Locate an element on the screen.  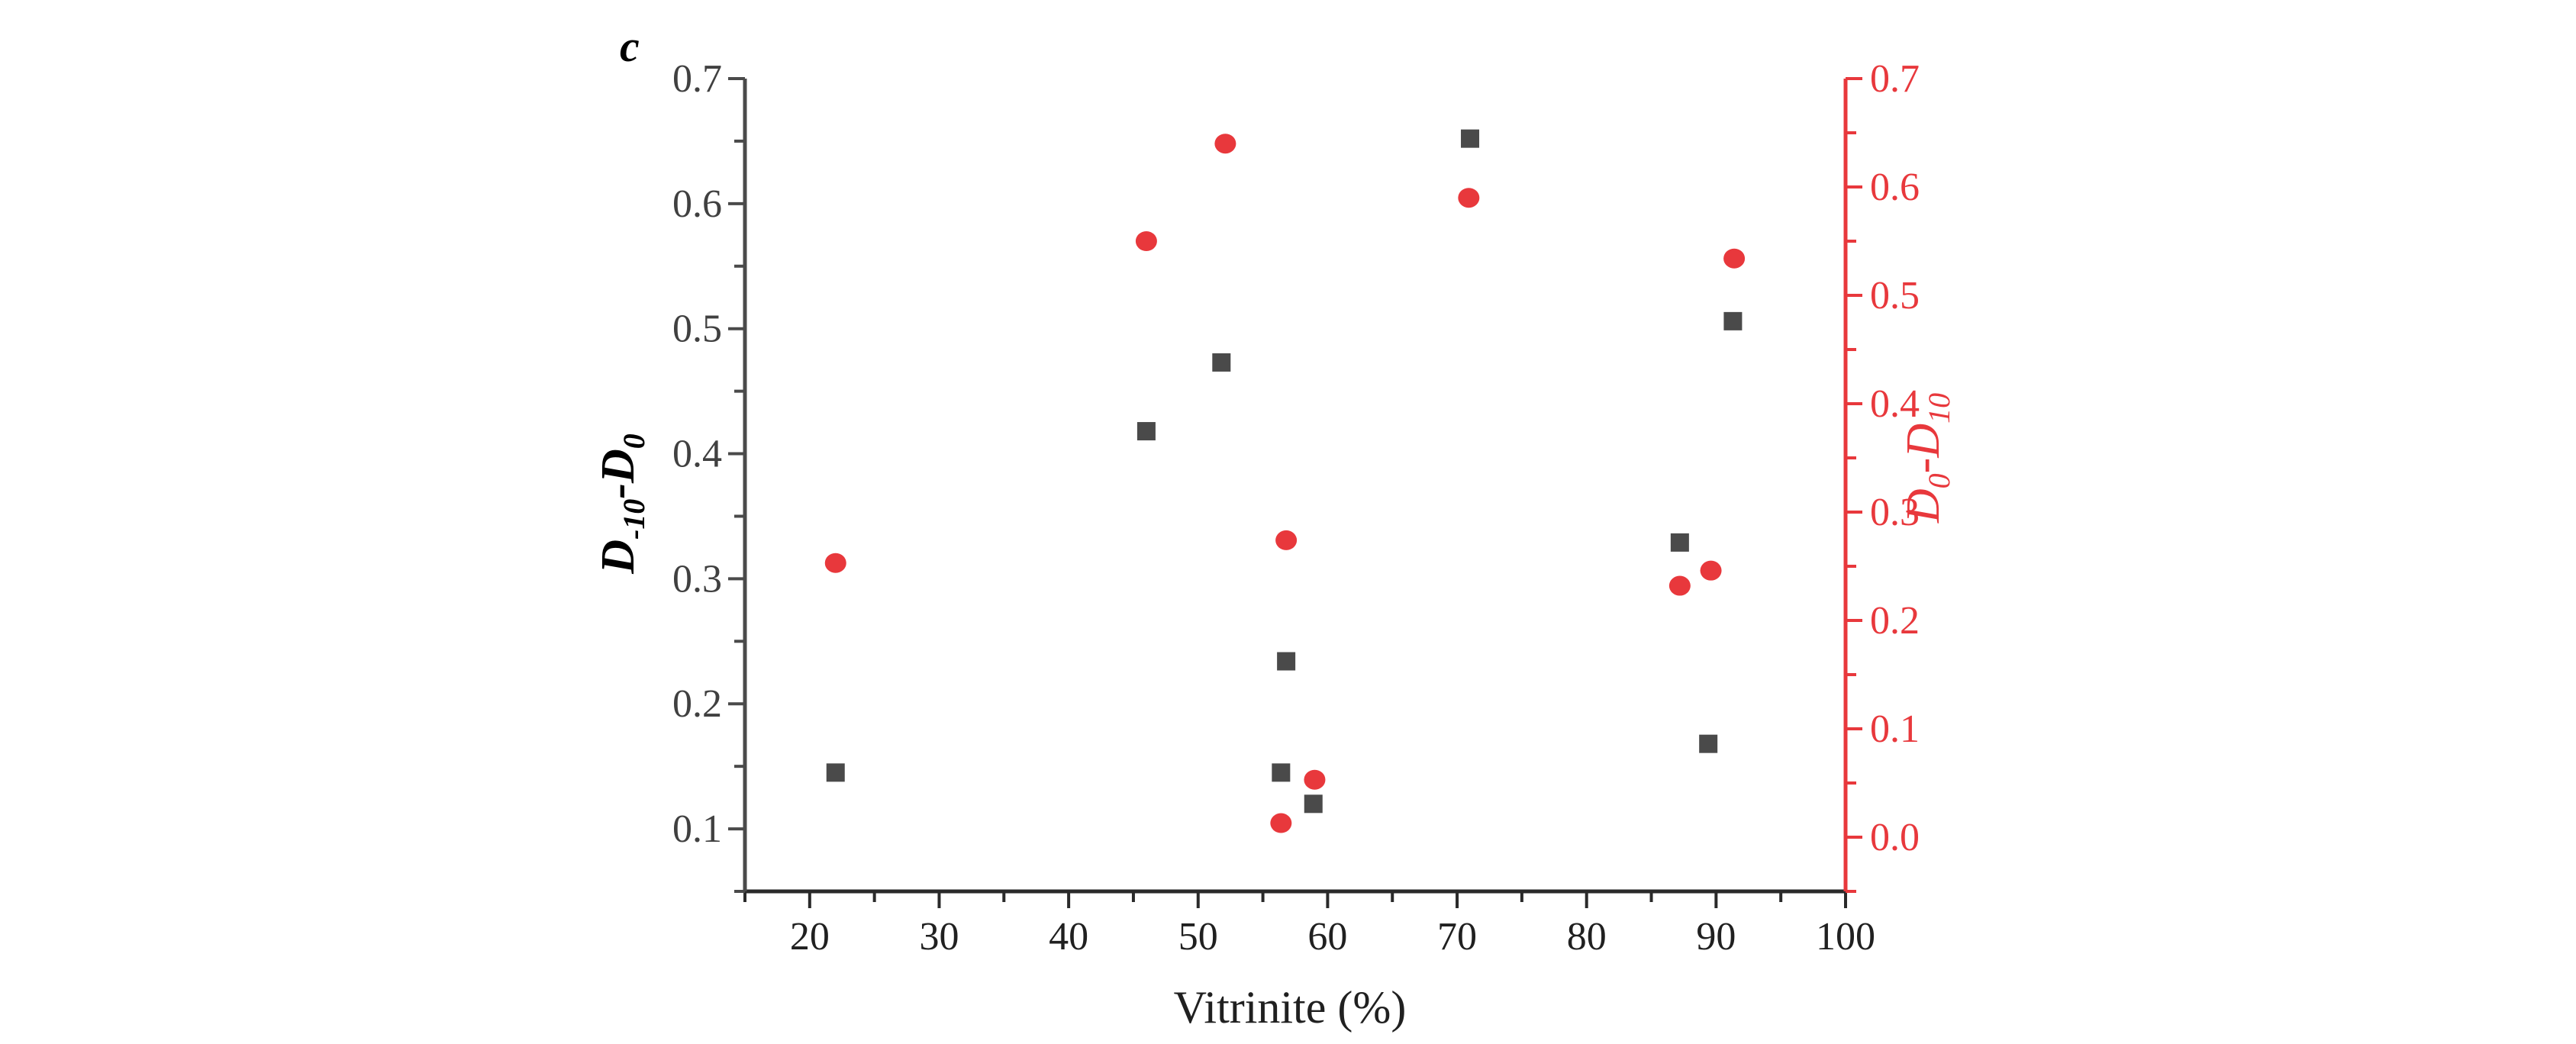
x-tick-label: 70 is located at coordinates (1457, 937).